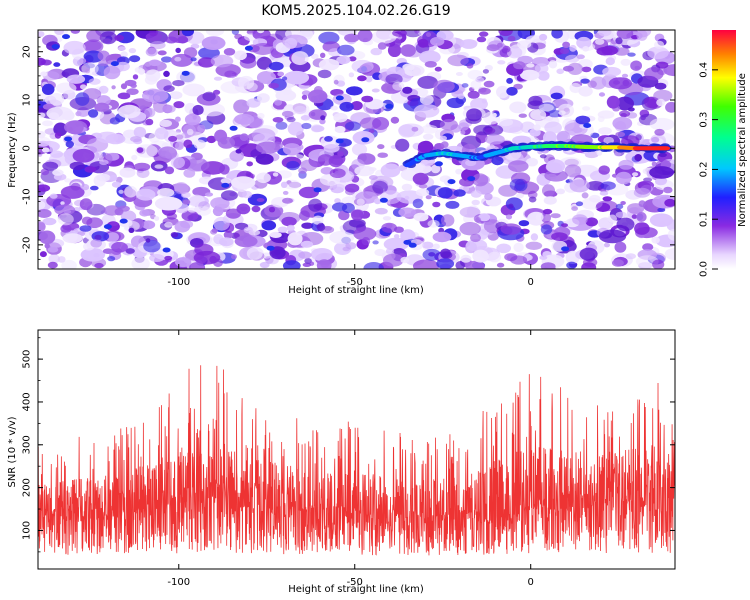 The image size is (750, 600). Describe the element at coordinates (27, 51) in the screenshot. I see `y-tick-label: 20` at that location.